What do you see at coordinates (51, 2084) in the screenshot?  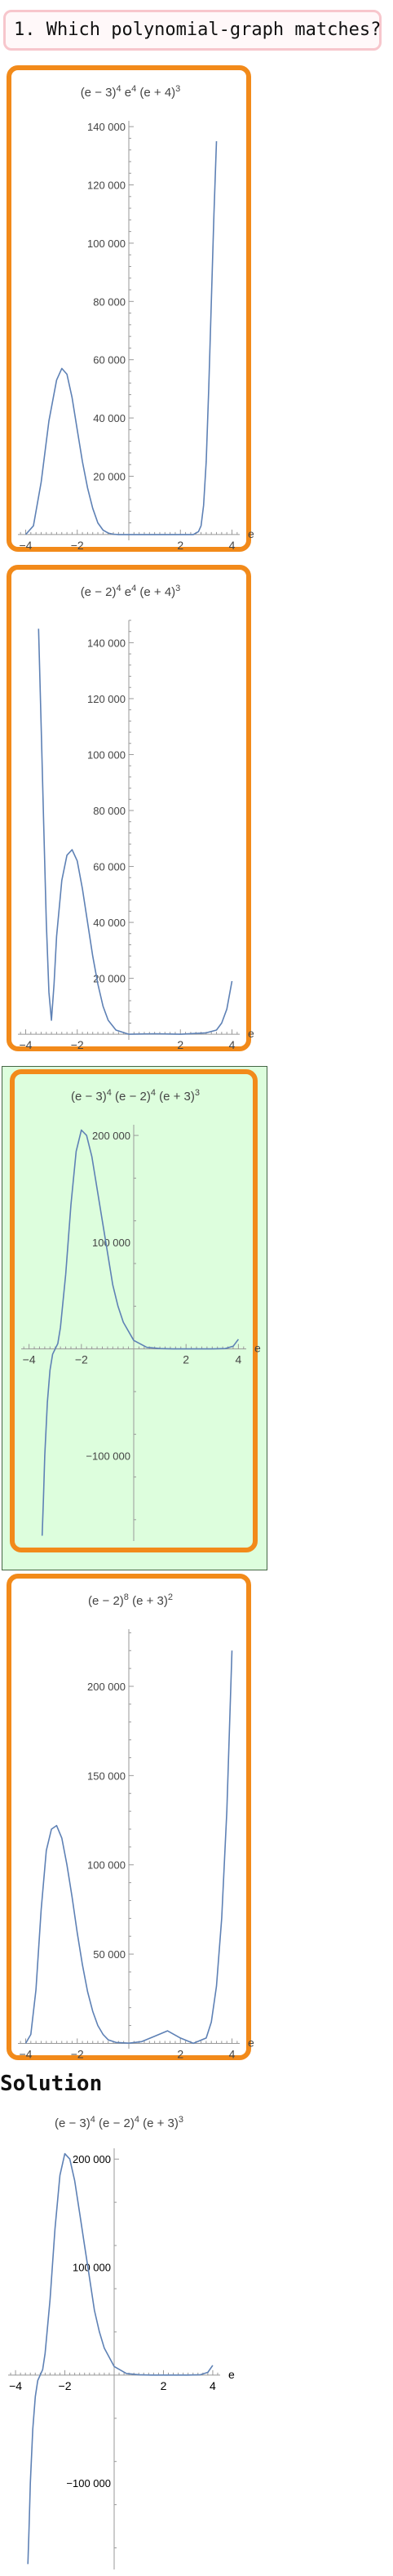 I see `solution-heading: Solution` at bounding box center [51, 2084].